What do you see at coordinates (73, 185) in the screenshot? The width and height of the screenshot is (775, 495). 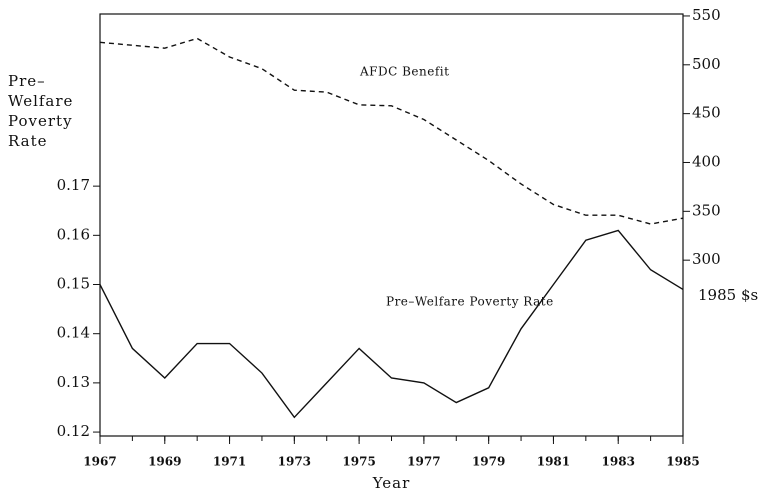 I see `y-tick-label: 0.17` at bounding box center [73, 185].